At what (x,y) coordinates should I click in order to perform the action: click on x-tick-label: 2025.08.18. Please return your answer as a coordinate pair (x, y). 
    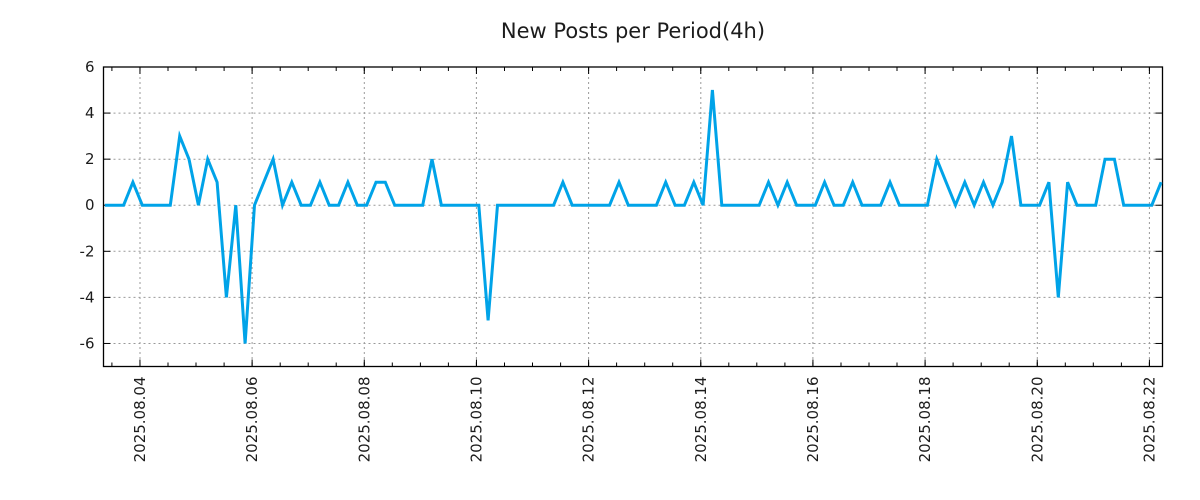
    Looking at the image, I should click on (925, 420).